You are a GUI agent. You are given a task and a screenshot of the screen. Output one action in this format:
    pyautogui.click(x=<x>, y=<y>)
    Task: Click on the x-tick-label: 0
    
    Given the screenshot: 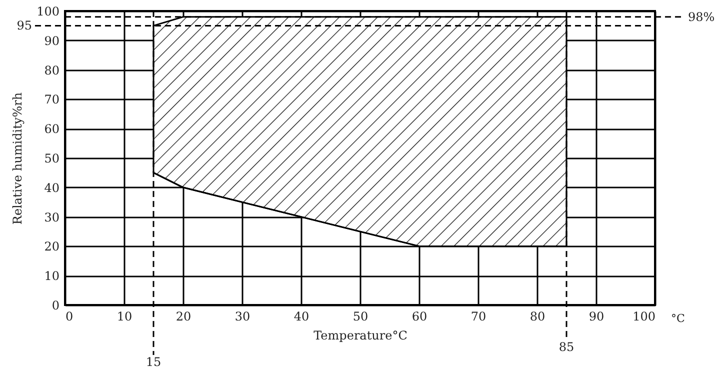 What is the action you would take?
    pyautogui.click(x=70, y=317)
    